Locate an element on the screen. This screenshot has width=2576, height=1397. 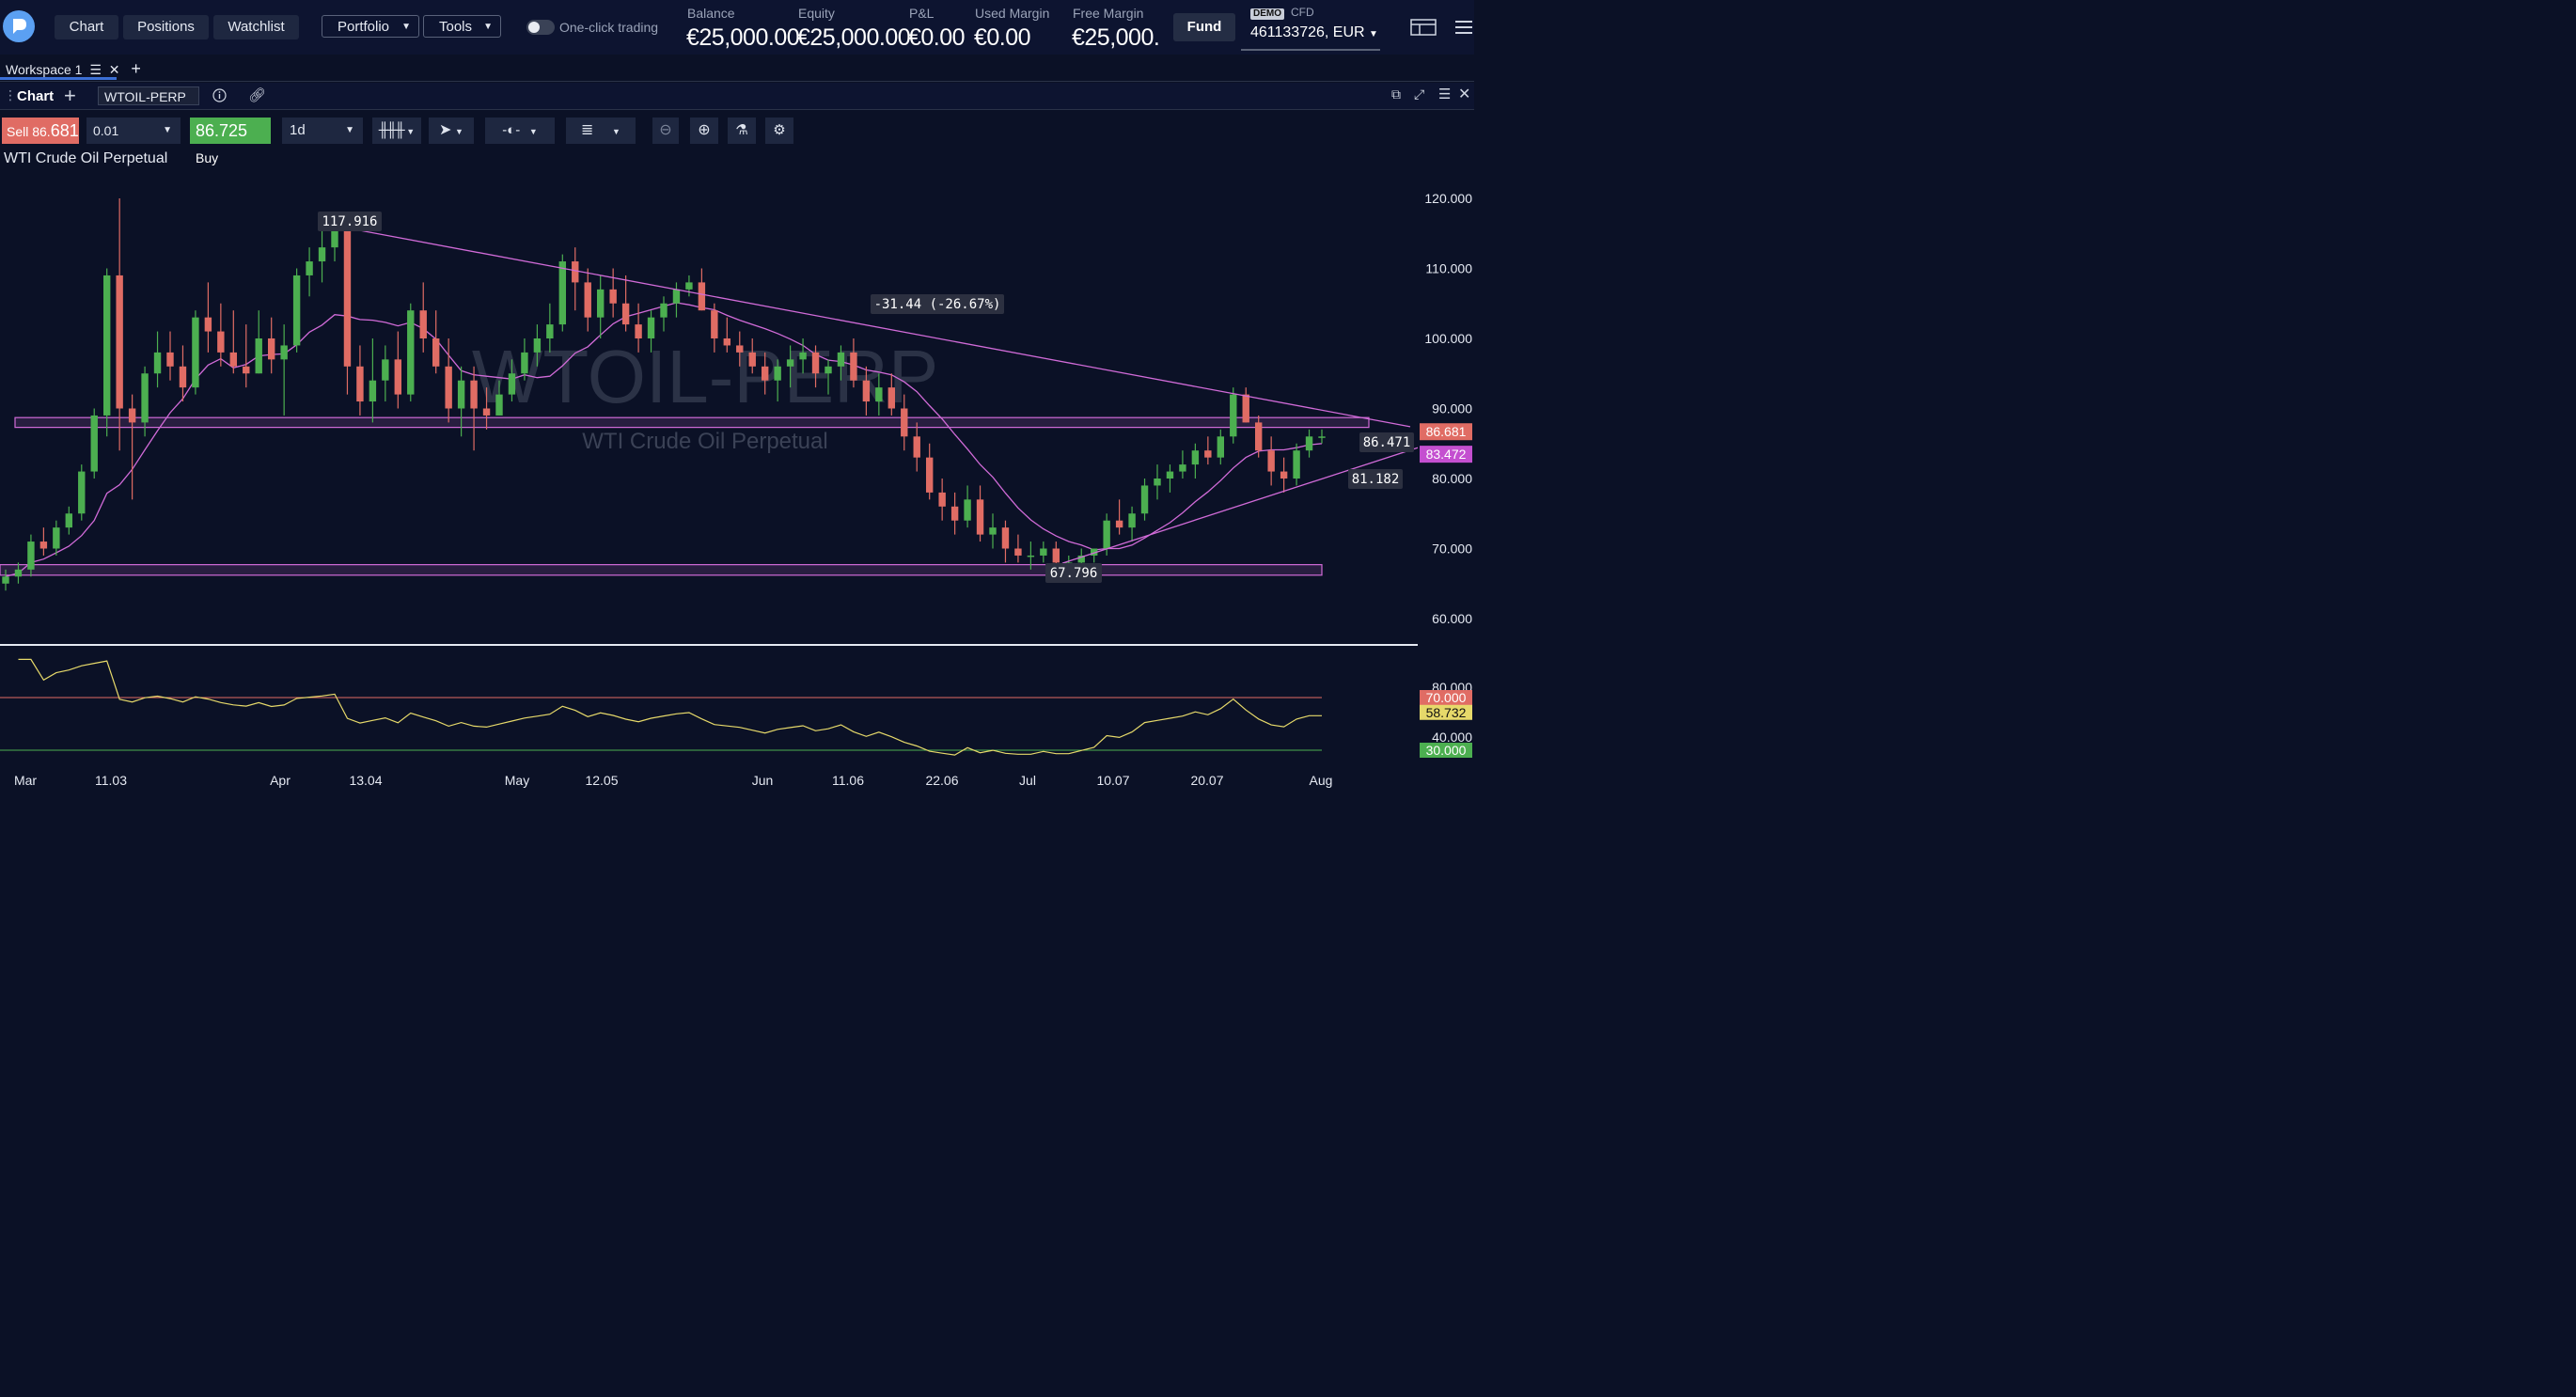
layout-icon is located at coordinates (1423, 27).